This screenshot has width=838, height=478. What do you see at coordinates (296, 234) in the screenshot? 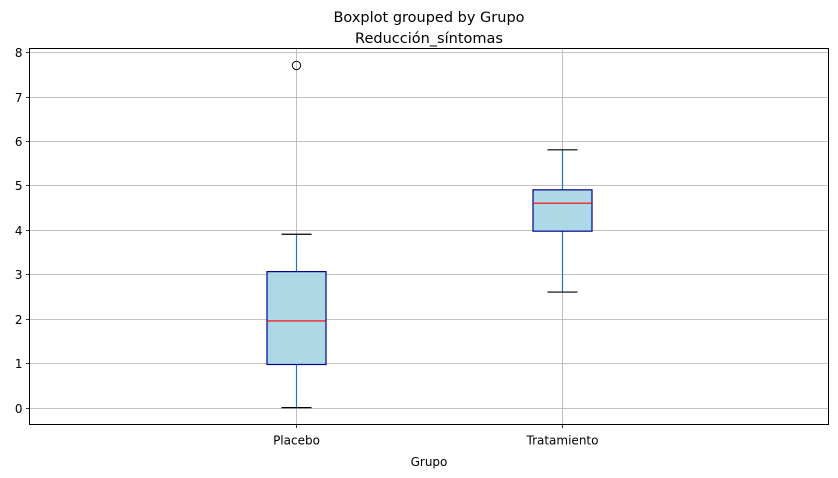
I see `box-placebo` at bounding box center [296, 234].